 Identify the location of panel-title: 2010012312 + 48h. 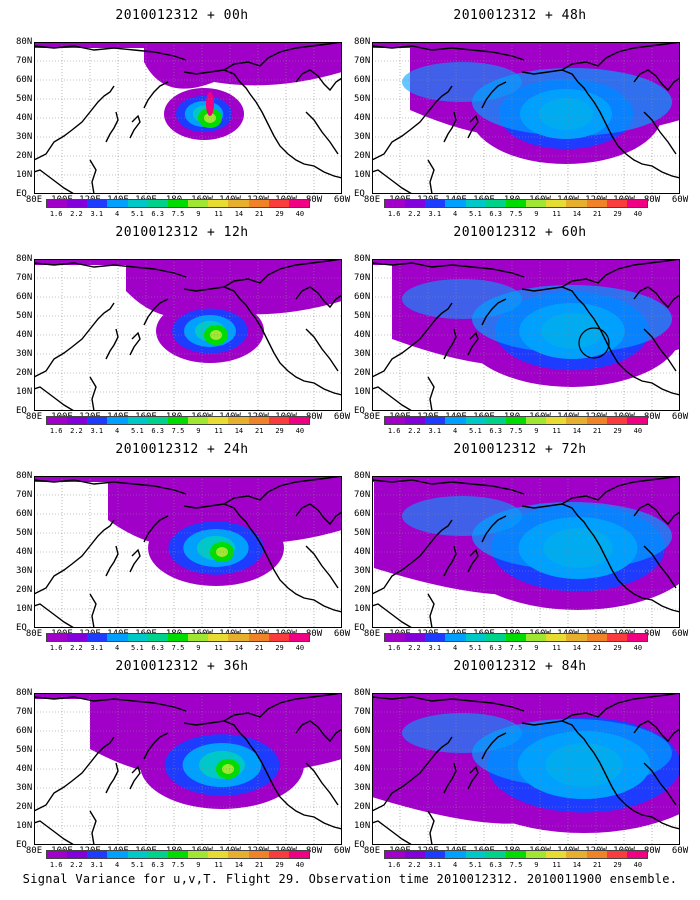
(520, 15).